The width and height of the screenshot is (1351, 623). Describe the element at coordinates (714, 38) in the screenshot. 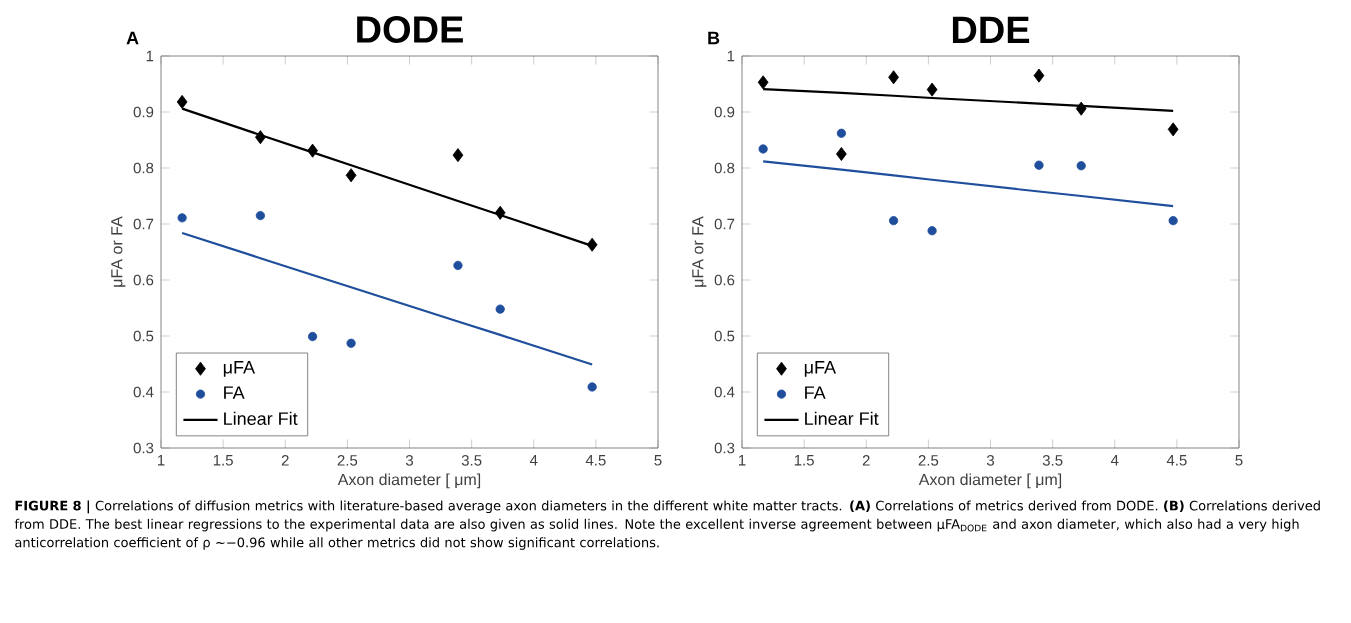

I see `text: B` at that location.